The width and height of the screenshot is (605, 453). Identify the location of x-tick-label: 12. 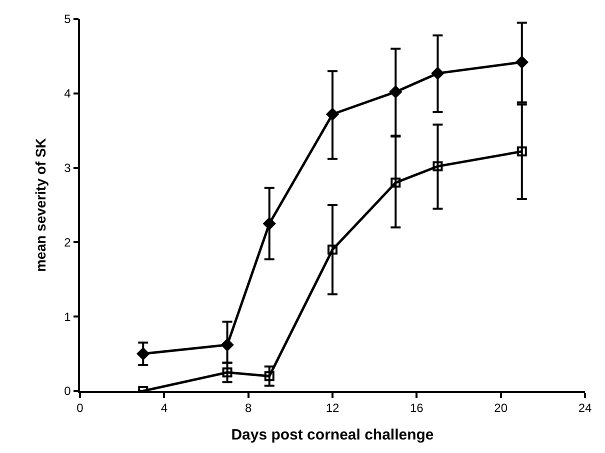
(333, 408).